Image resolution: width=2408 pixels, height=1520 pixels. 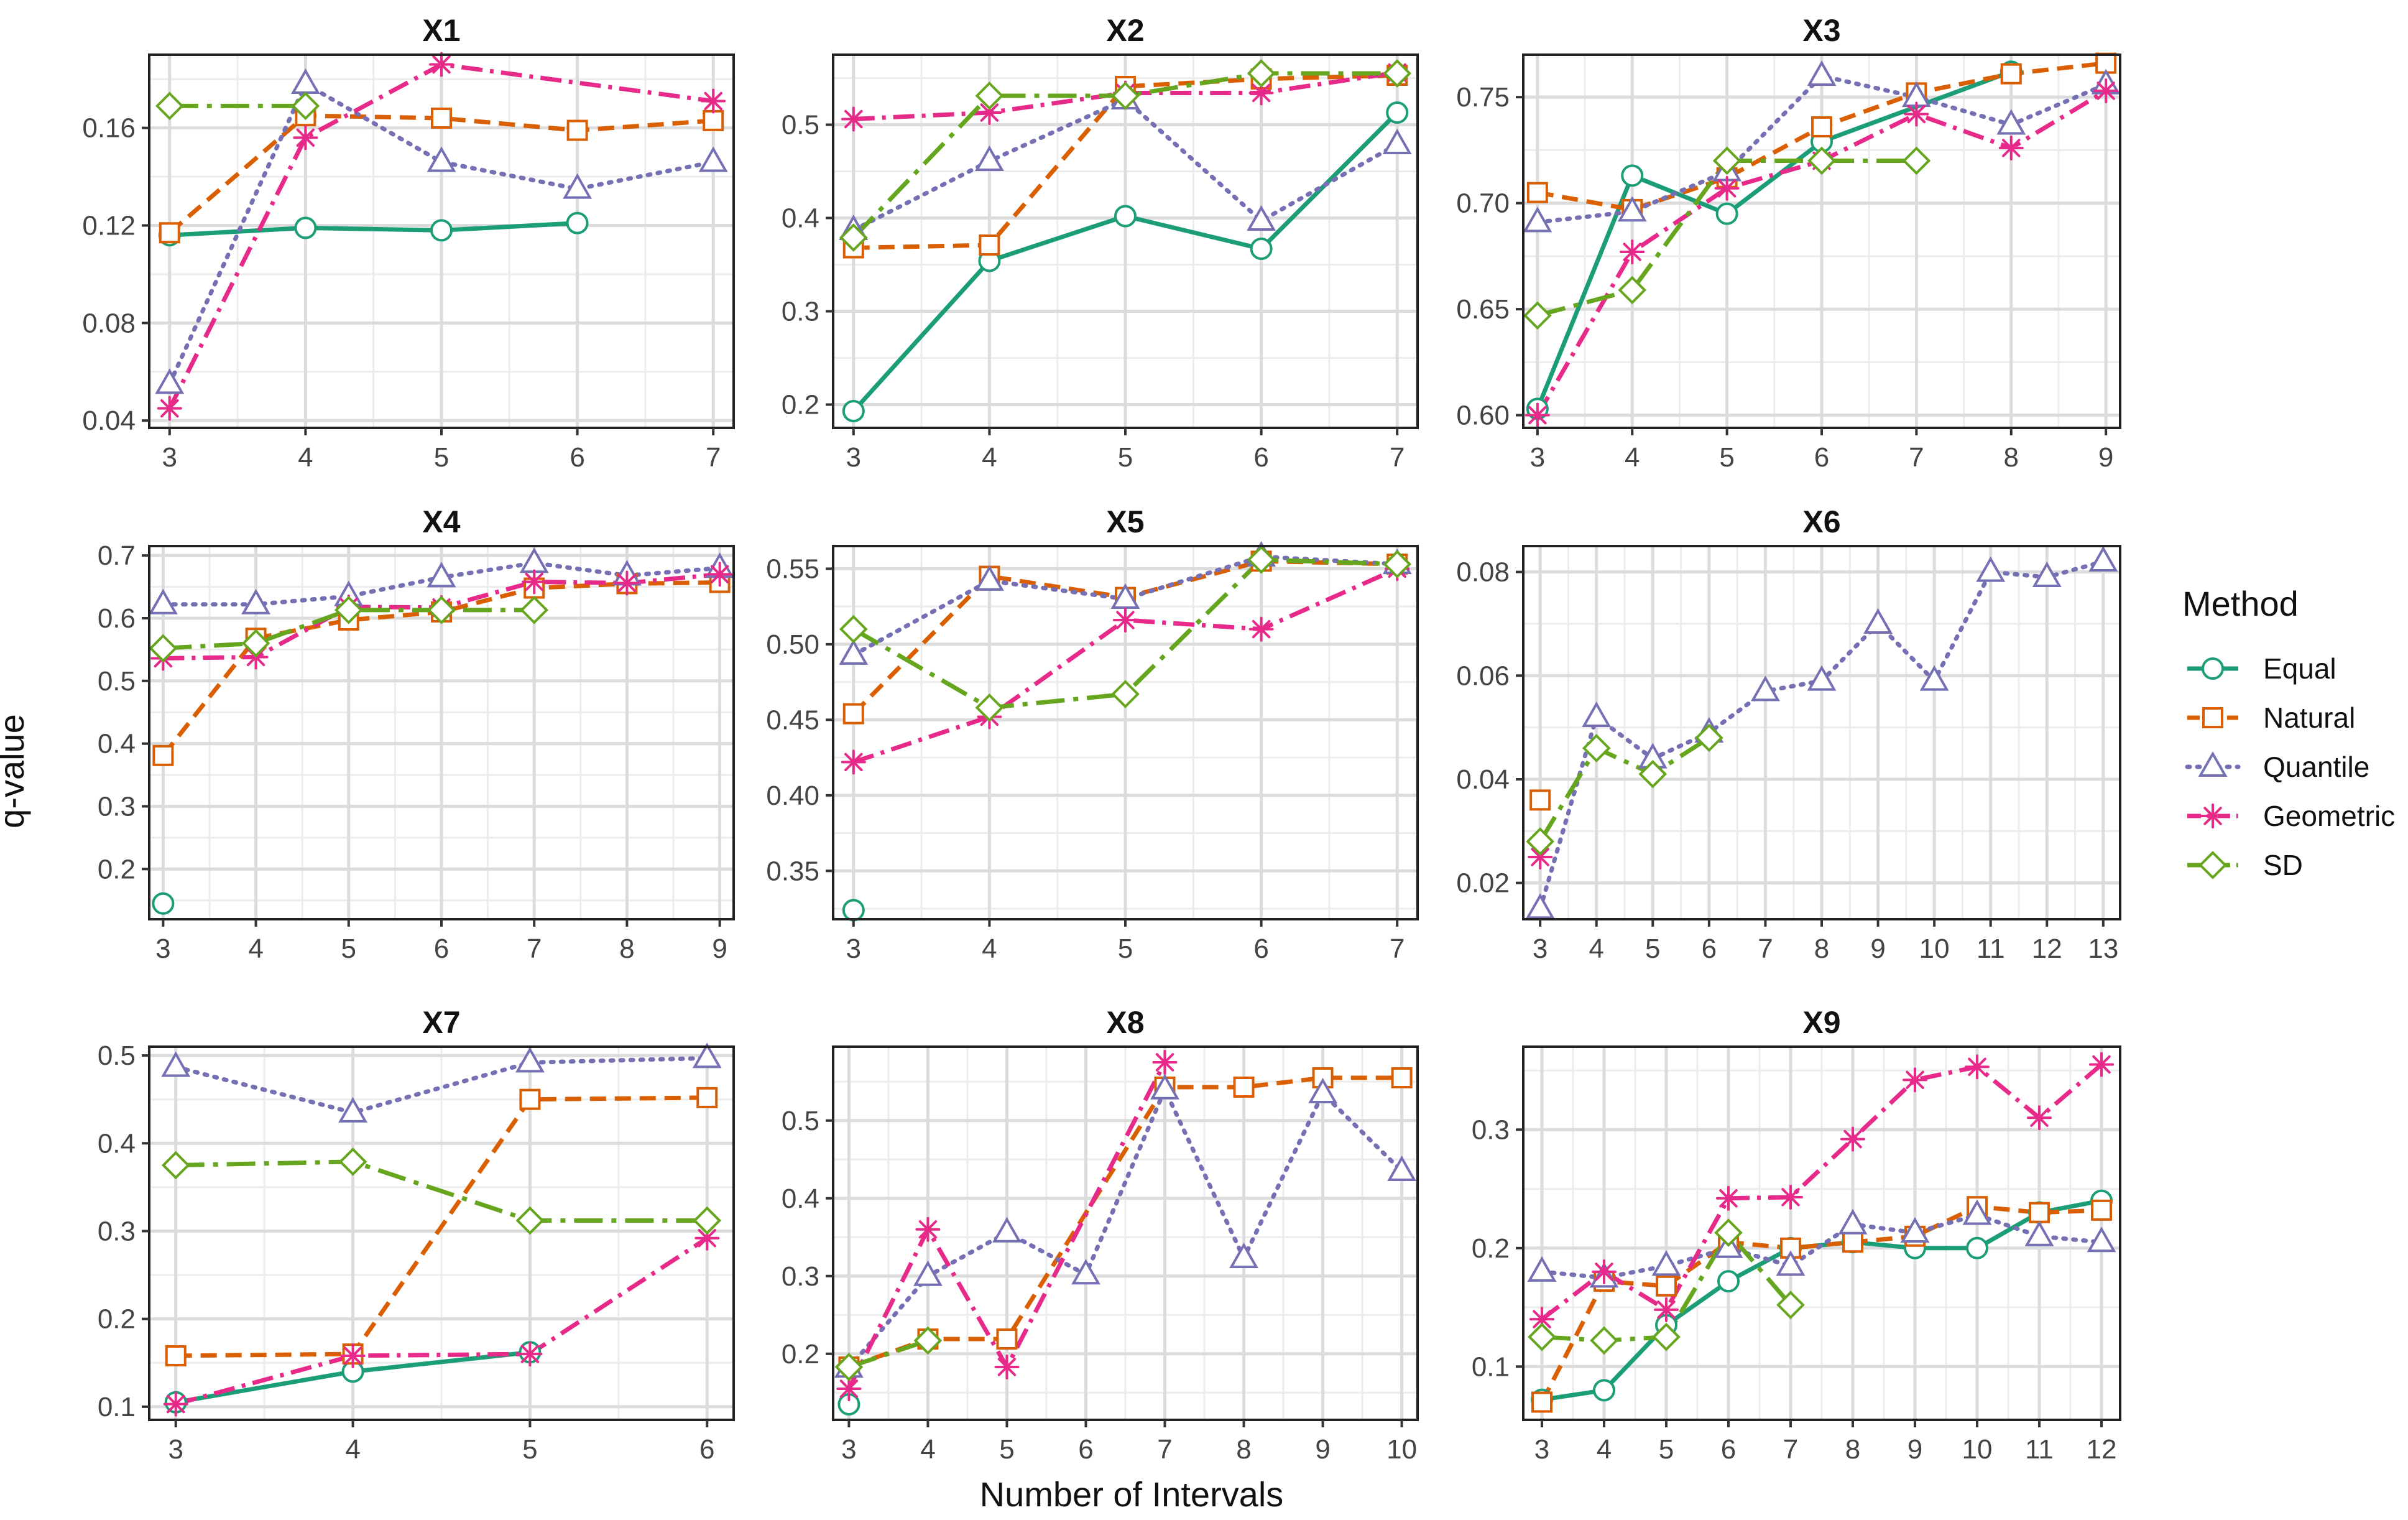 What do you see at coordinates (2329, 816) in the screenshot?
I see `legend-label: Geometric` at bounding box center [2329, 816].